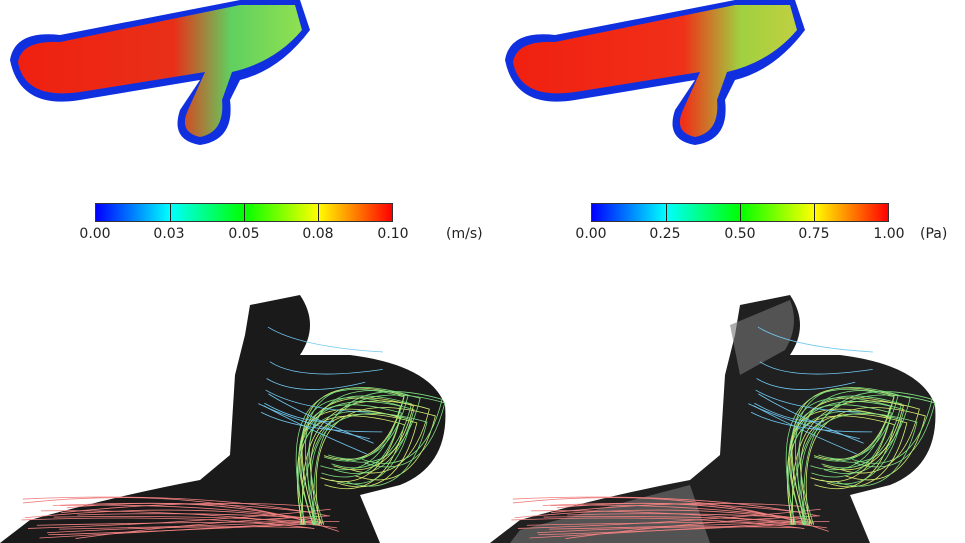 The height and width of the screenshot is (543, 965). What do you see at coordinates (740, 212) in the screenshot?
I see `pressure-colorbar` at bounding box center [740, 212].